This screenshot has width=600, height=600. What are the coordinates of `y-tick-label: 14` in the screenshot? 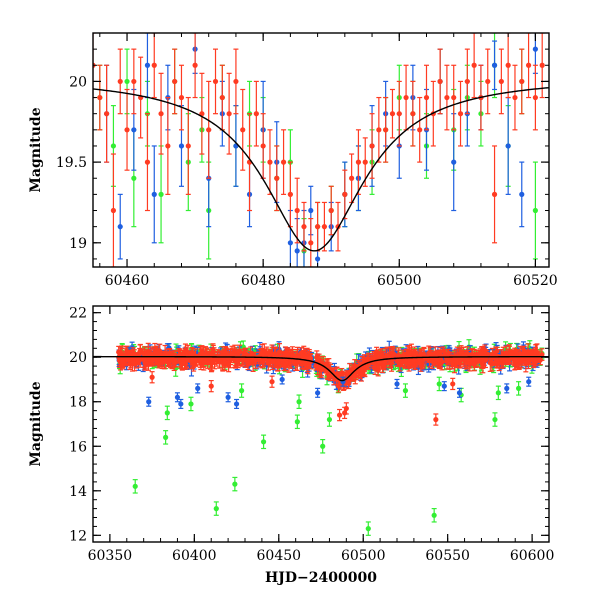 It's located at (78, 492).